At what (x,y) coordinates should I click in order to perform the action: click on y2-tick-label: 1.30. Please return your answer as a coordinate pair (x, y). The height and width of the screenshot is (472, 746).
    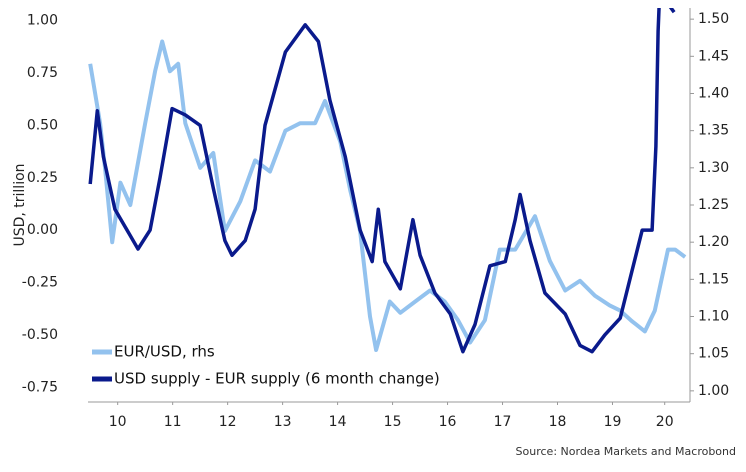
    Looking at the image, I should click on (713, 168).